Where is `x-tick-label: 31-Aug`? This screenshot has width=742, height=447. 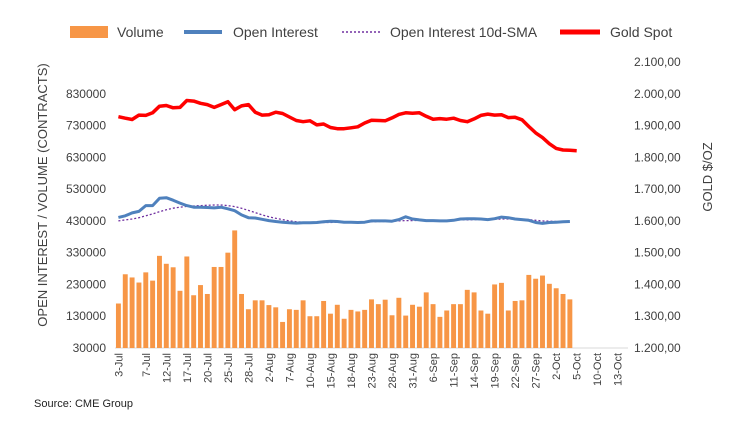 x-tick-label: 31-Aug is located at coordinates (414, 370).